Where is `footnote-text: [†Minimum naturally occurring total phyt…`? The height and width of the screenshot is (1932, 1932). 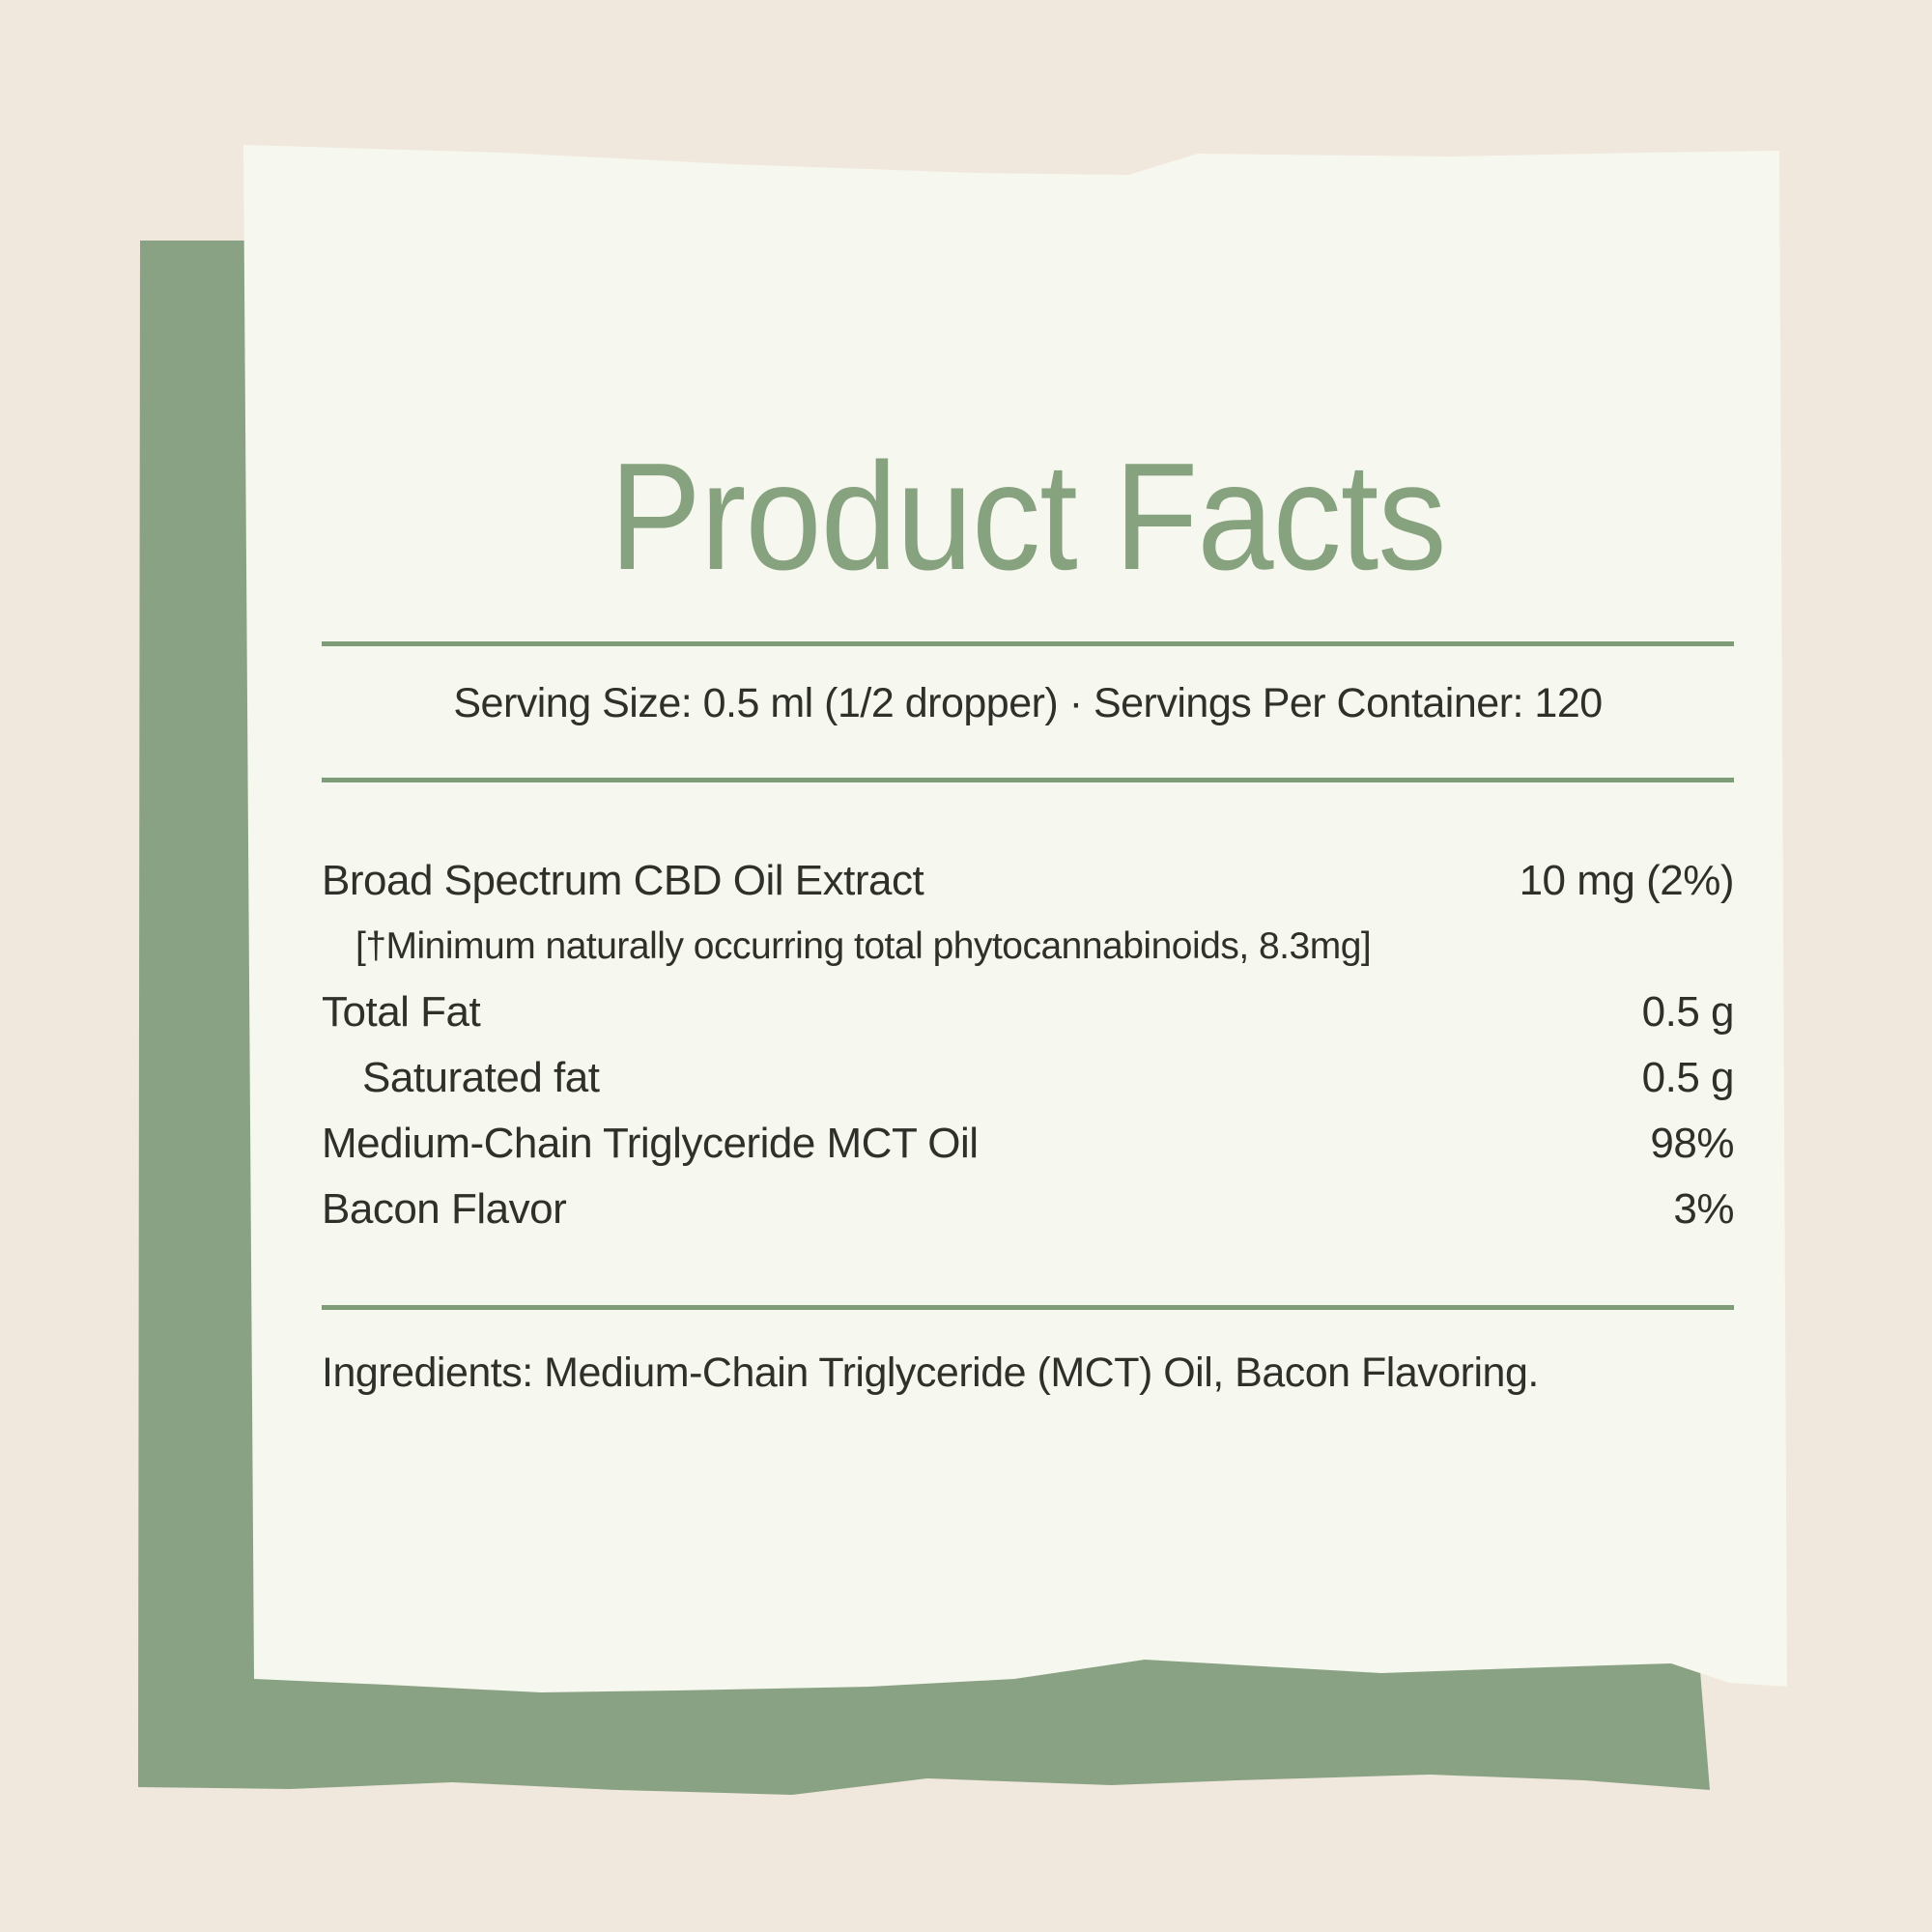 footnote-text: [†Minimum naturally occurring total phyt… is located at coordinates (863, 946).